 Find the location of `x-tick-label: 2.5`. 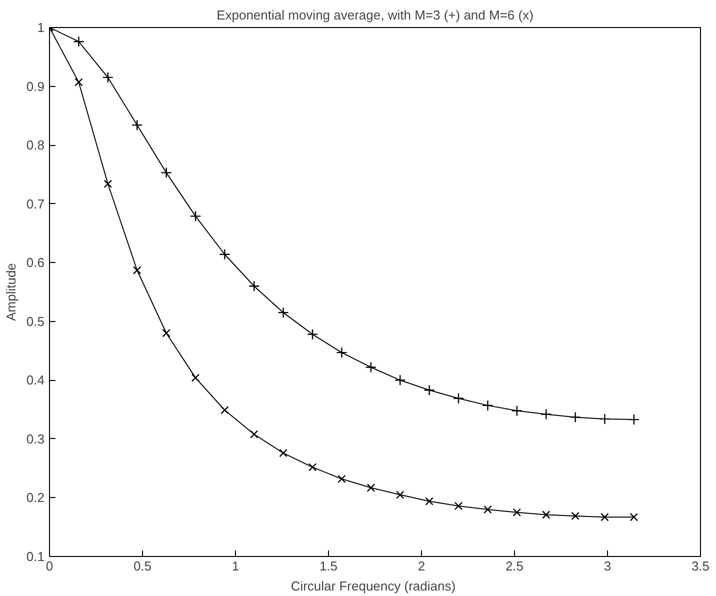

x-tick-label: 2.5 is located at coordinates (514, 566).